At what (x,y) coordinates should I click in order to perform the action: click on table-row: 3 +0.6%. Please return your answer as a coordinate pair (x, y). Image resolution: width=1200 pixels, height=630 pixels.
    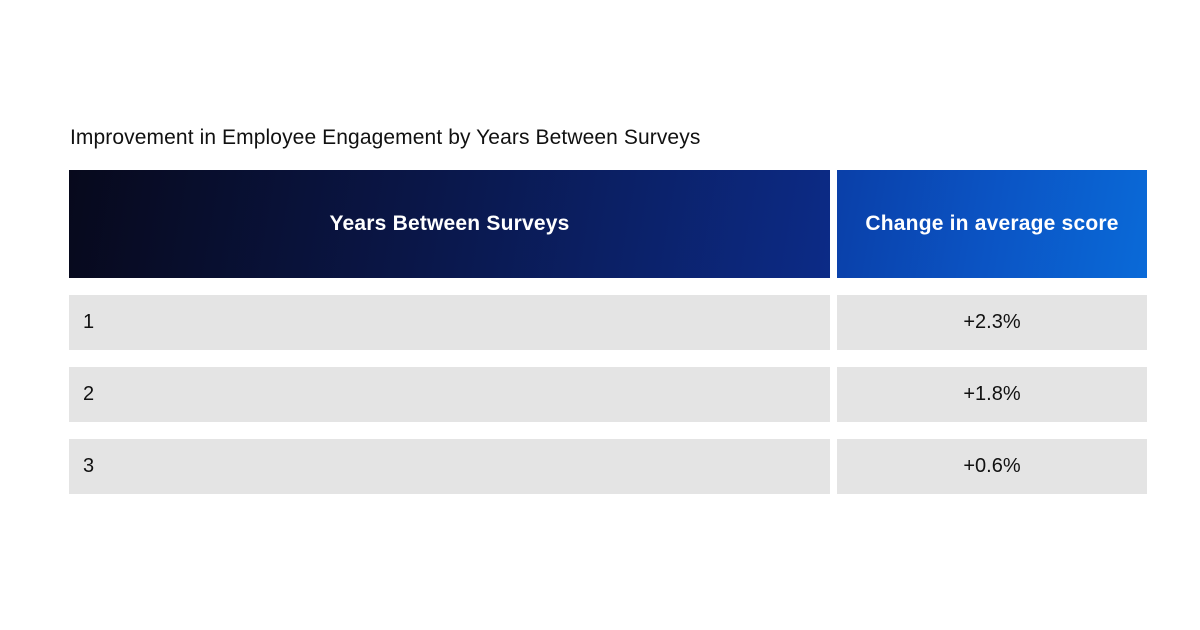
    Looking at the image, I should click on (608, 466).